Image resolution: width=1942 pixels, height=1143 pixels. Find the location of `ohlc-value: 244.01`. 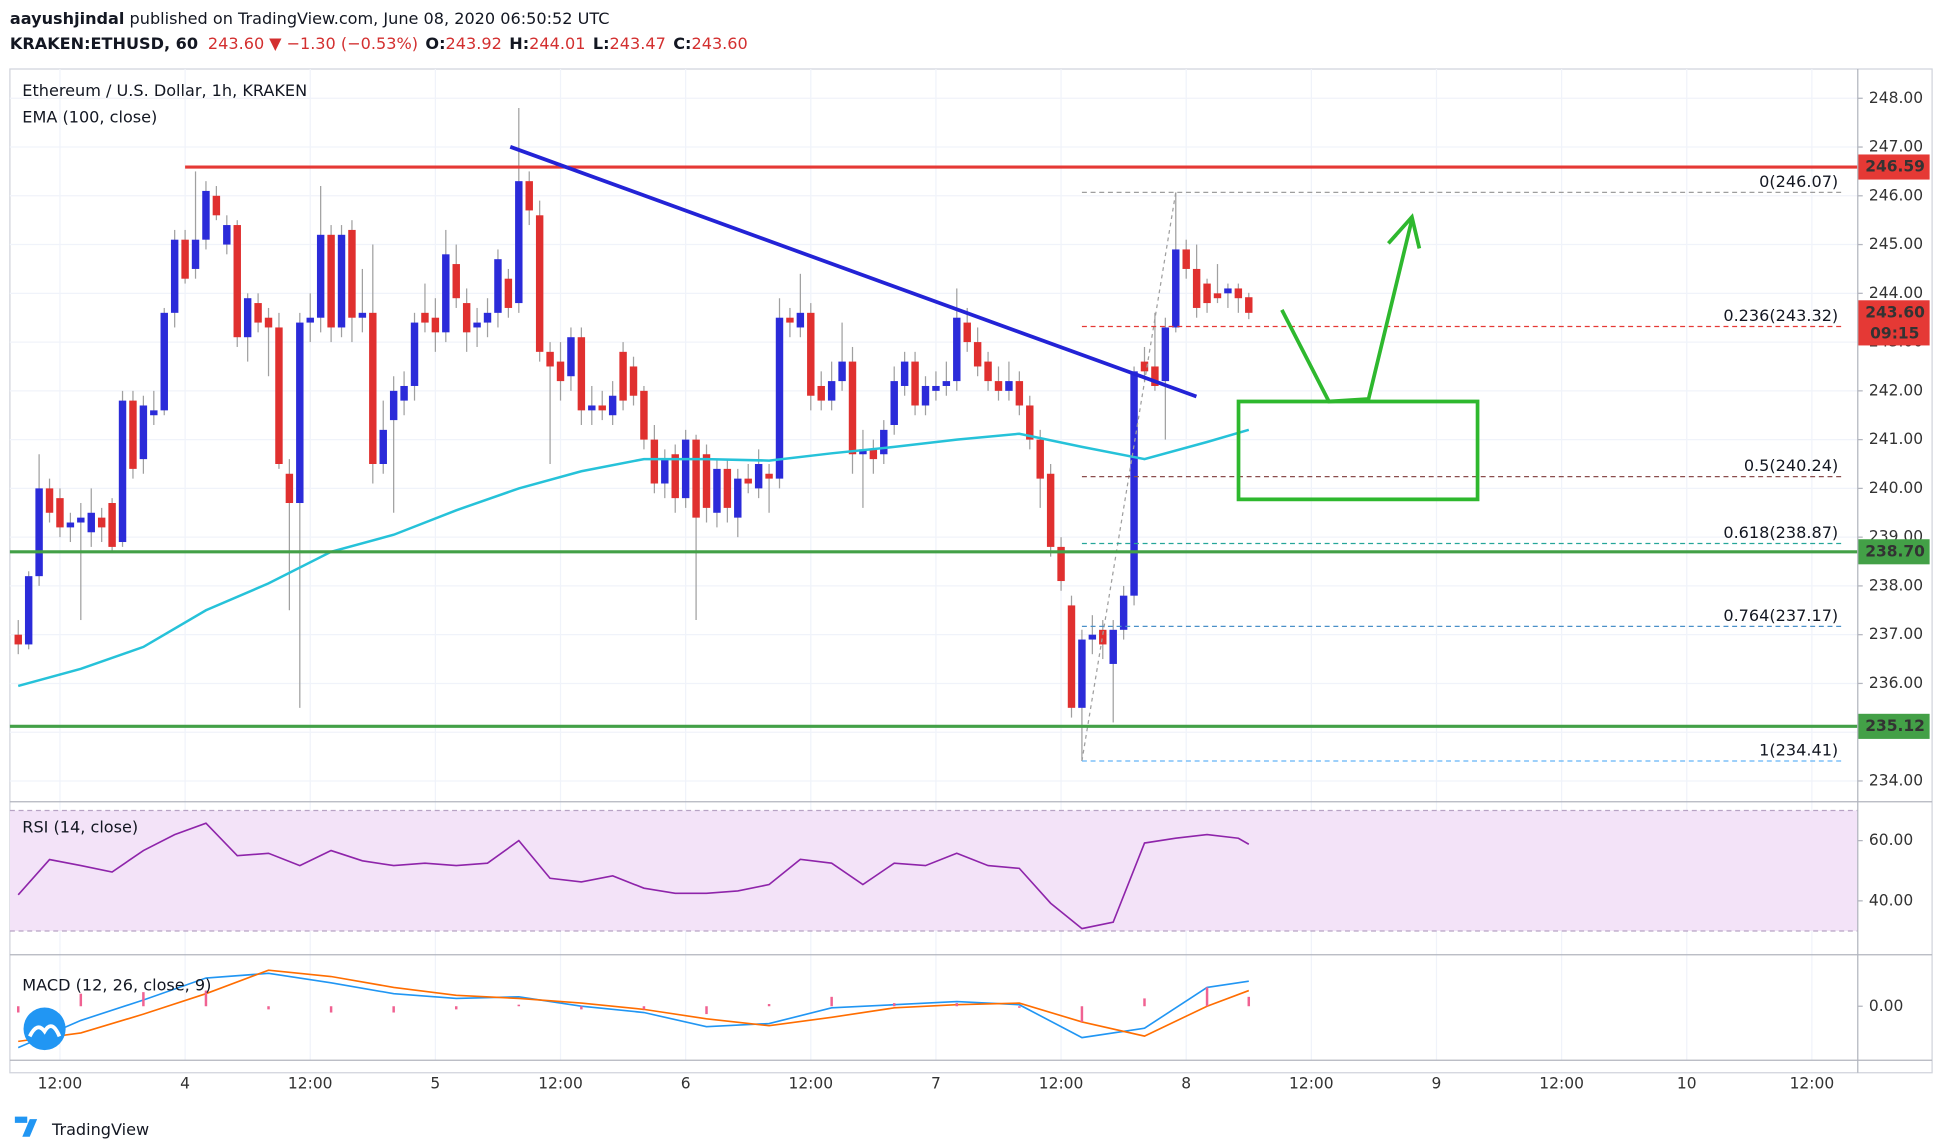

ohlc-value: 244.01 is located at coordinates (557, 42).